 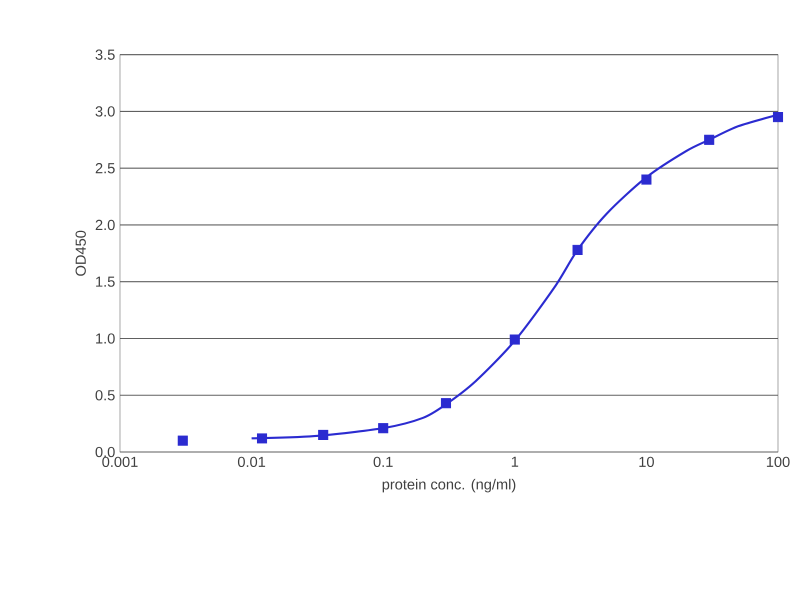 I want to click on x-axis-title: protein conc. (ng/ml), so click(x=449, y=485).